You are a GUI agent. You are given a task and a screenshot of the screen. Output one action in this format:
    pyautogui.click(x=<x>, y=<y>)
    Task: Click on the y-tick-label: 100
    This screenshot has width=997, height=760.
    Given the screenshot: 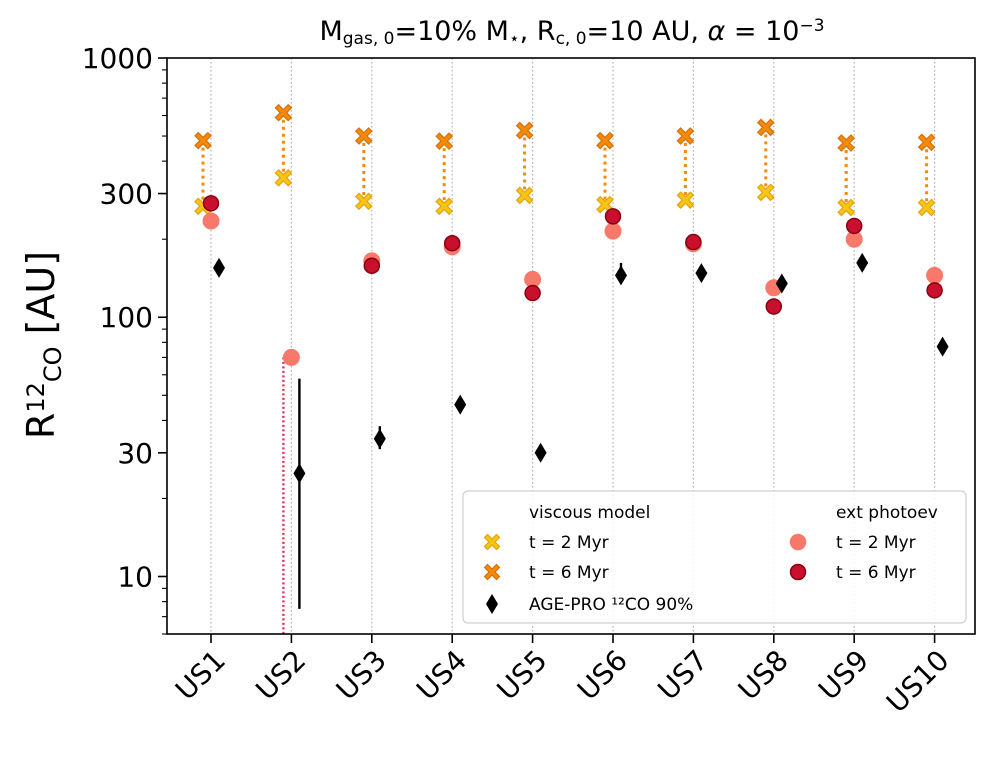 What is the action you would take?
    pyautogui.click(x=126, y=317)
    